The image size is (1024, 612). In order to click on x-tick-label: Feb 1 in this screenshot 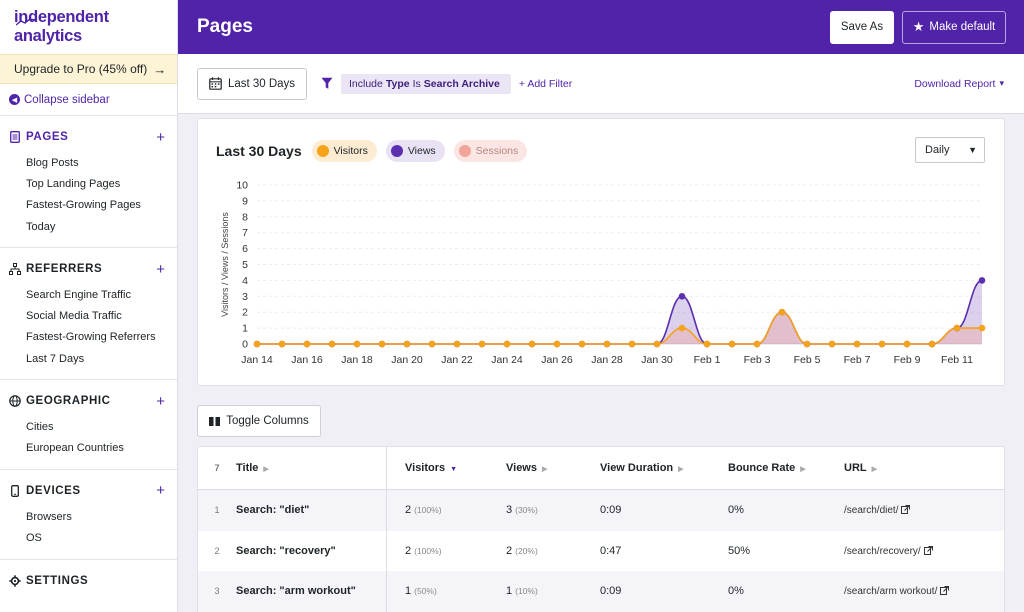, I will do `click(707, 360)`.